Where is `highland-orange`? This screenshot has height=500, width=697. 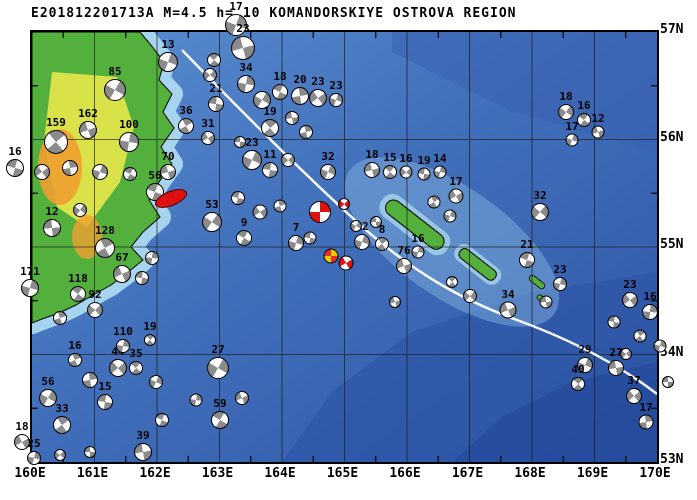
highland-orange is located at coordinates (60, 167).